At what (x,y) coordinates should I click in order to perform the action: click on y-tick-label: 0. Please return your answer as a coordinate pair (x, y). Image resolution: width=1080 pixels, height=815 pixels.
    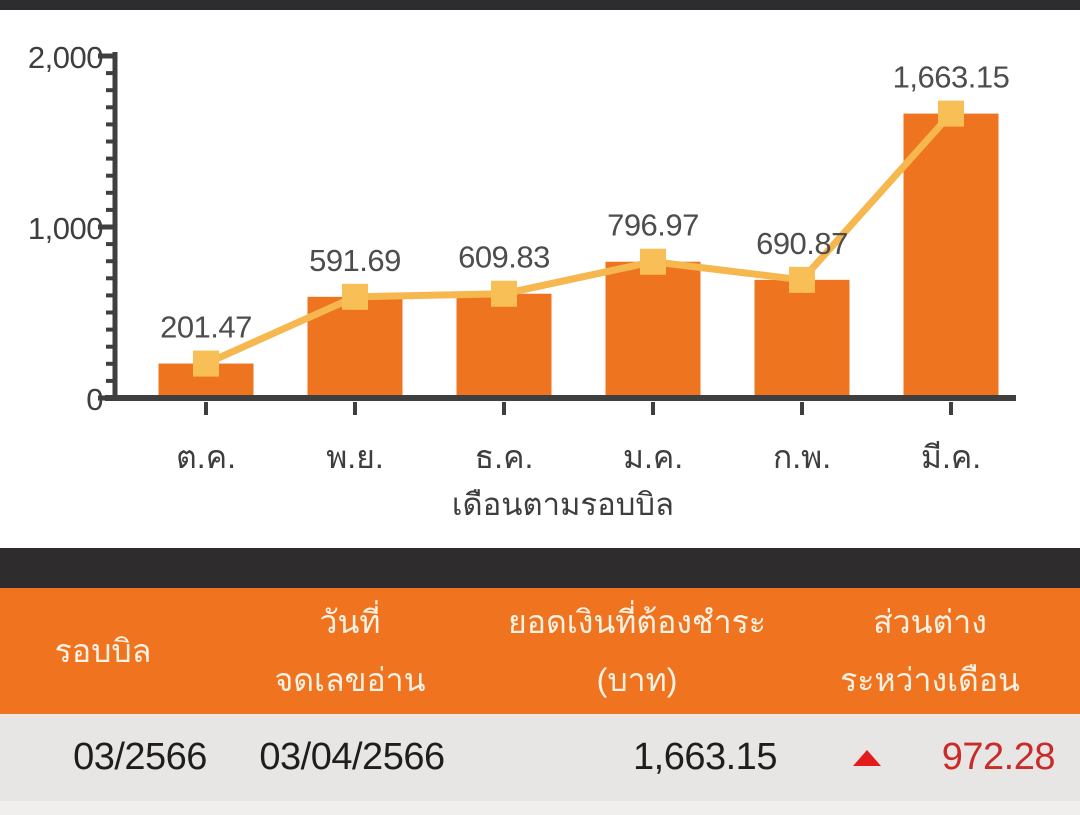
    Looking at the image, I should click on (94, 399).